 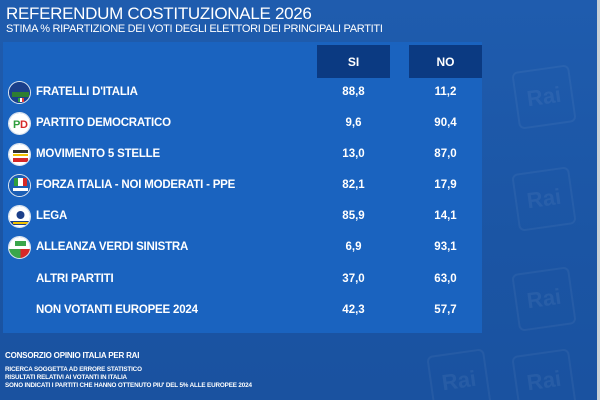 I want to click on party-name: ALTRI PARTITI, so click(x=75, y=279).